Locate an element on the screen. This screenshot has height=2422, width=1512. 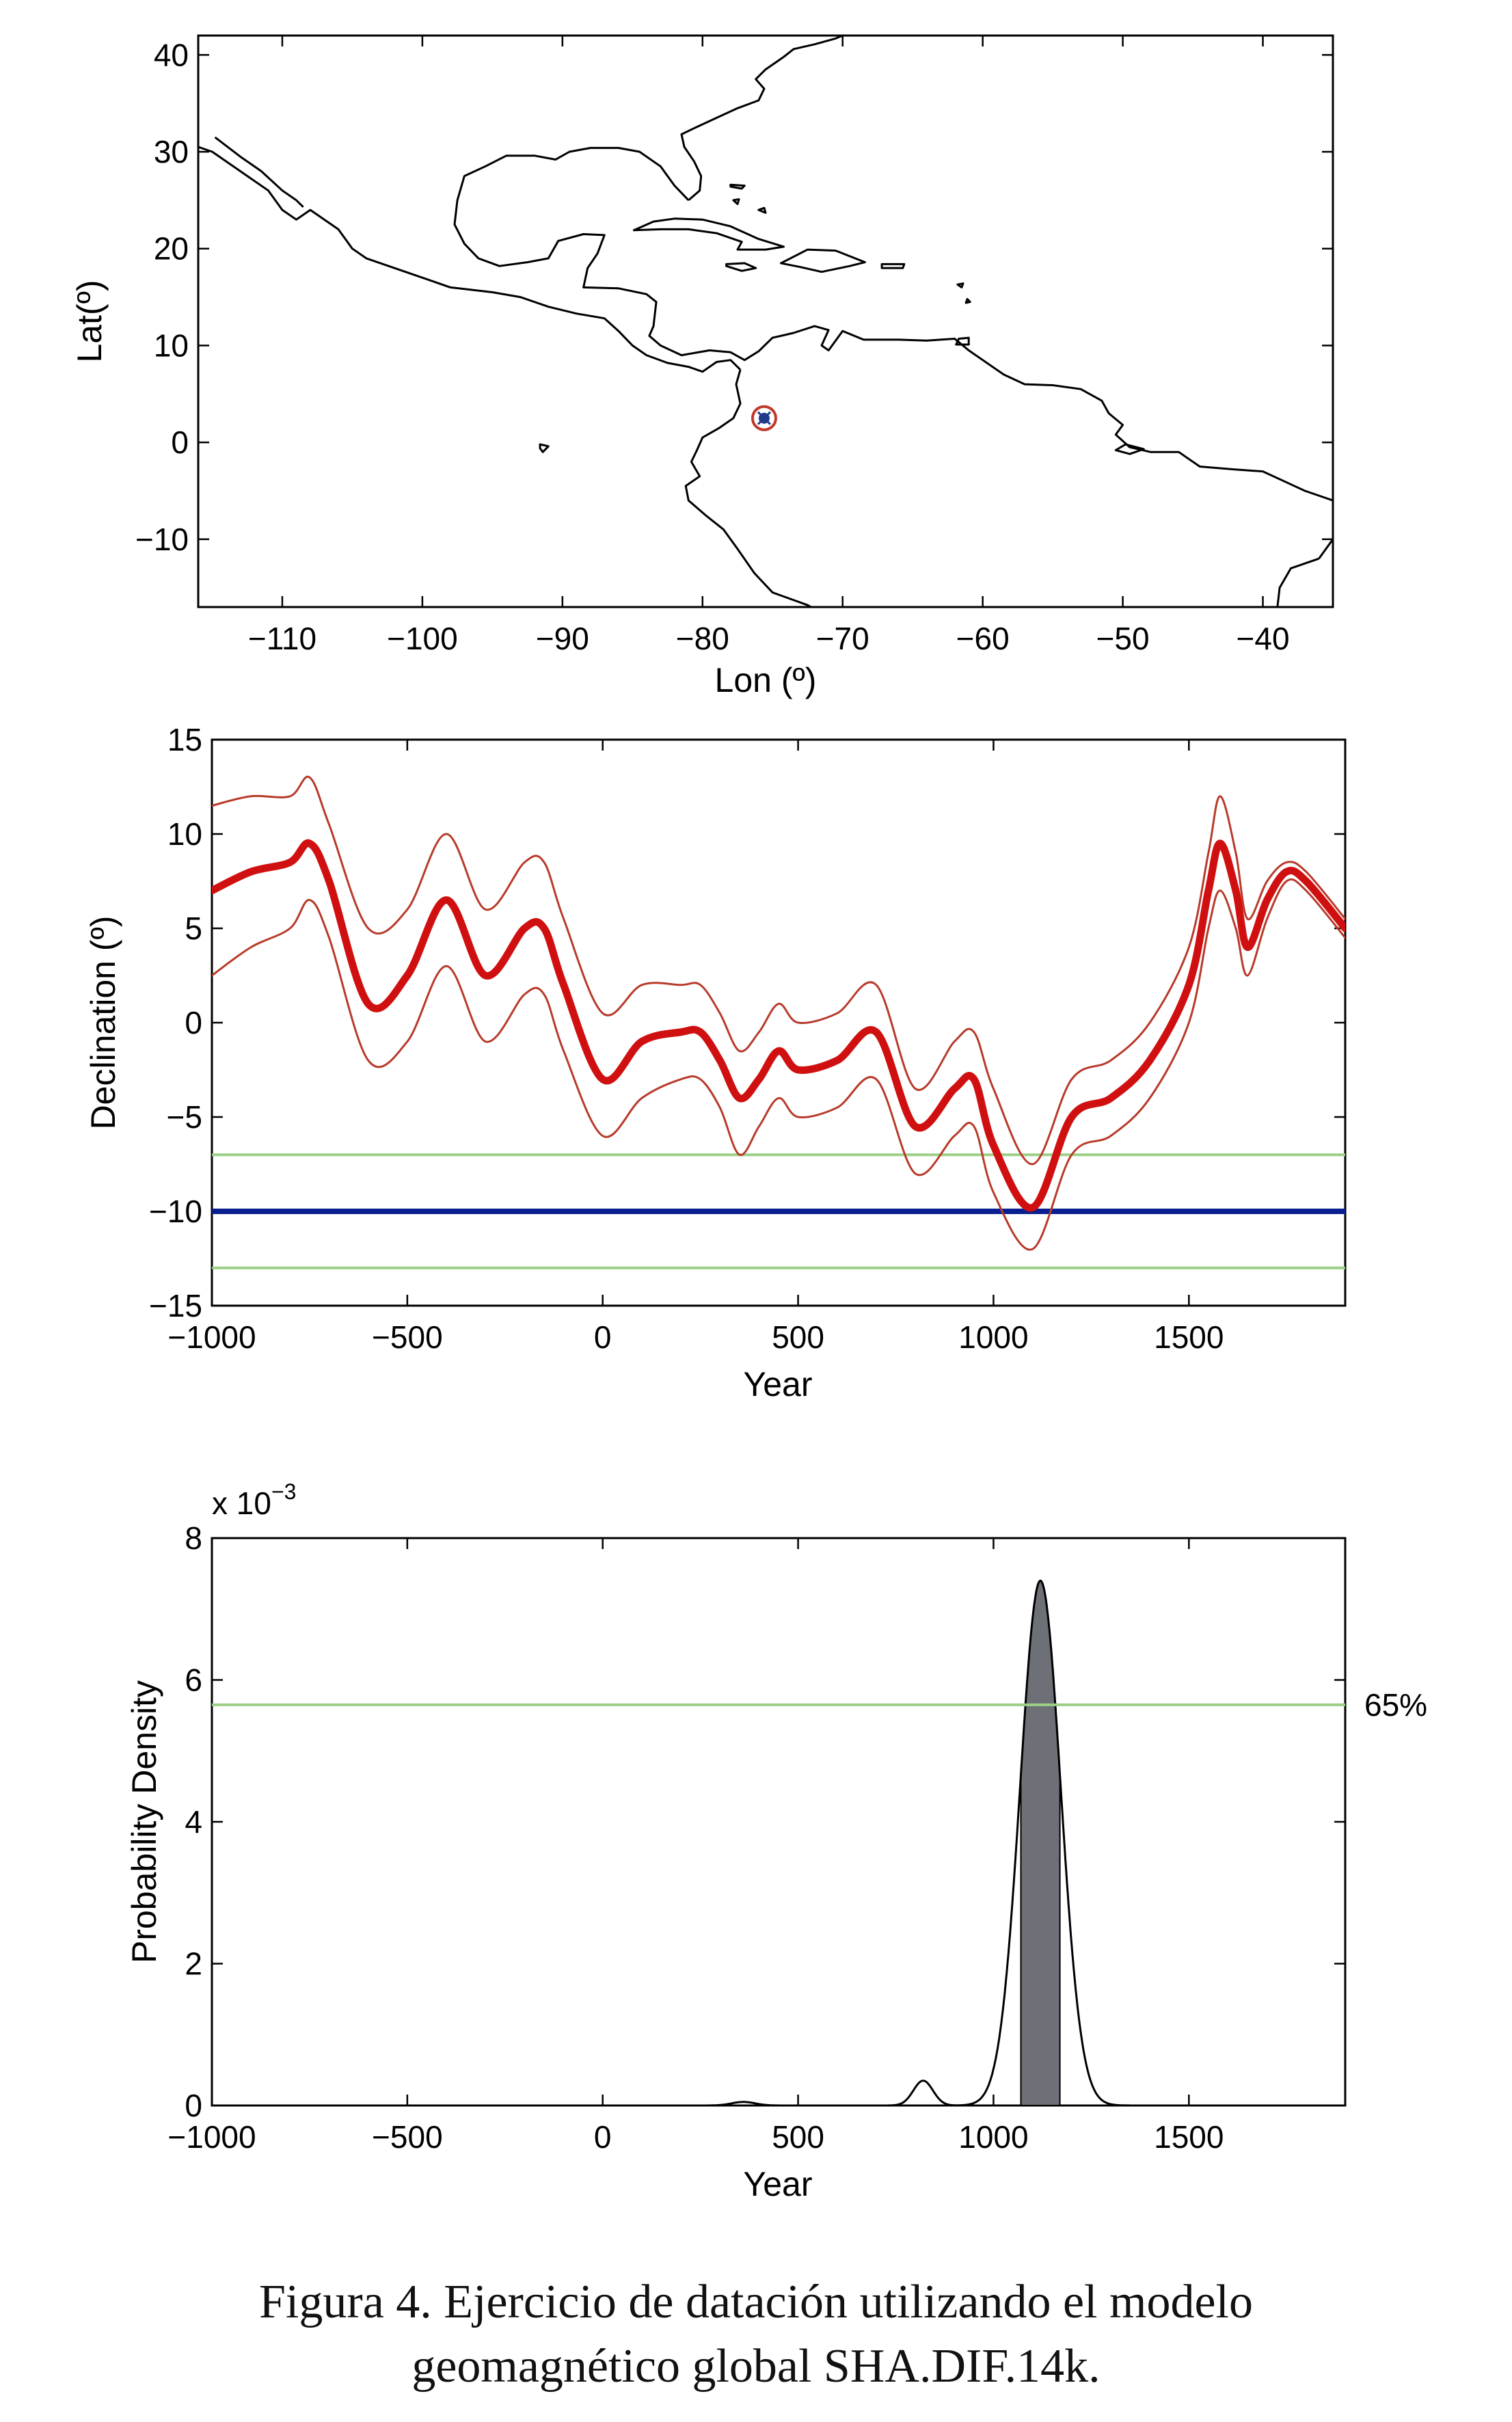
probability-threshold-label: 65% is located at coordinates (1395, 1705).